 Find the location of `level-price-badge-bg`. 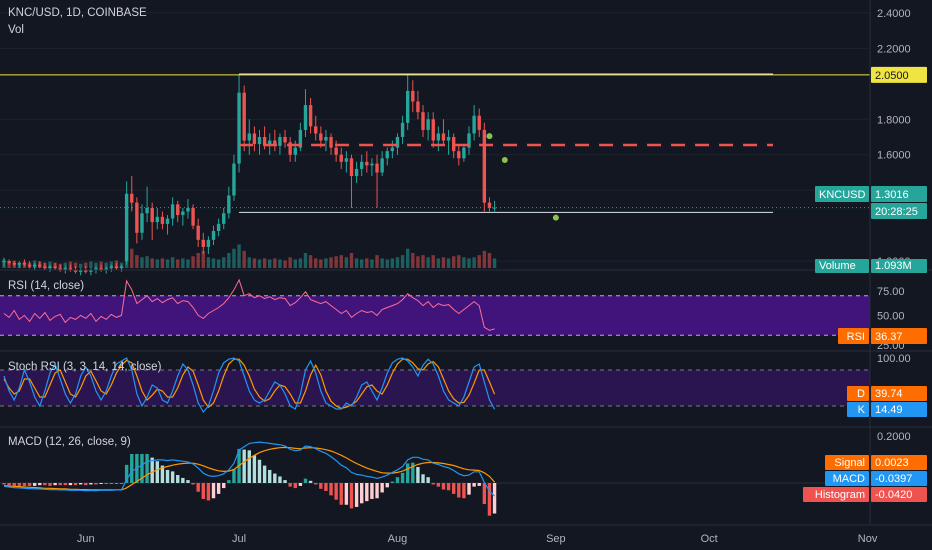

level-price-badge-bg is located at coordinates (899, 74).